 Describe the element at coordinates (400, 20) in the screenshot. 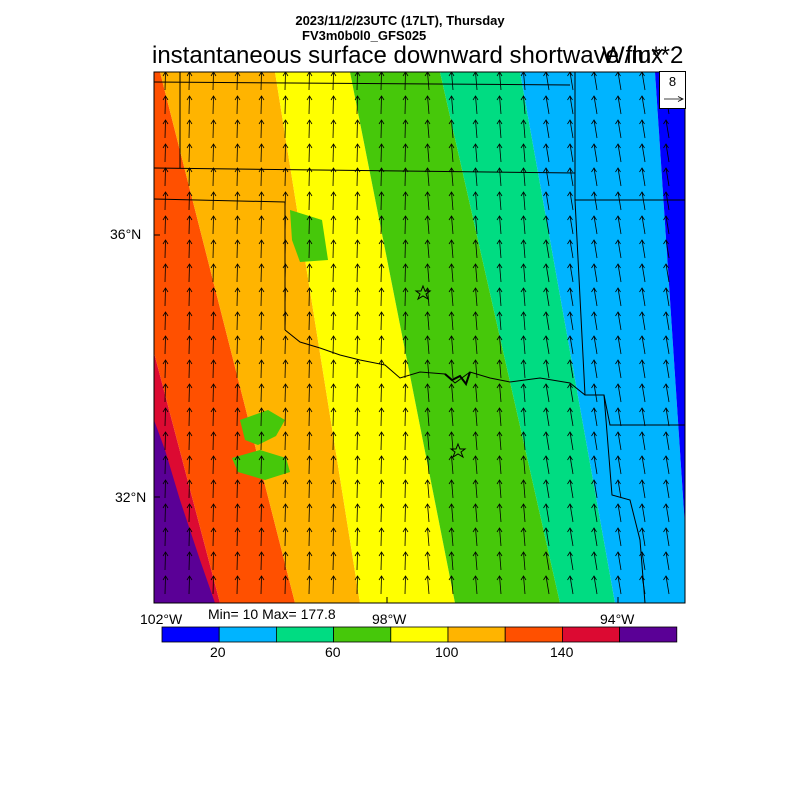

I see `valid-time-header: 2023/11/2/23UTC (17LT), Thursday` at that location.